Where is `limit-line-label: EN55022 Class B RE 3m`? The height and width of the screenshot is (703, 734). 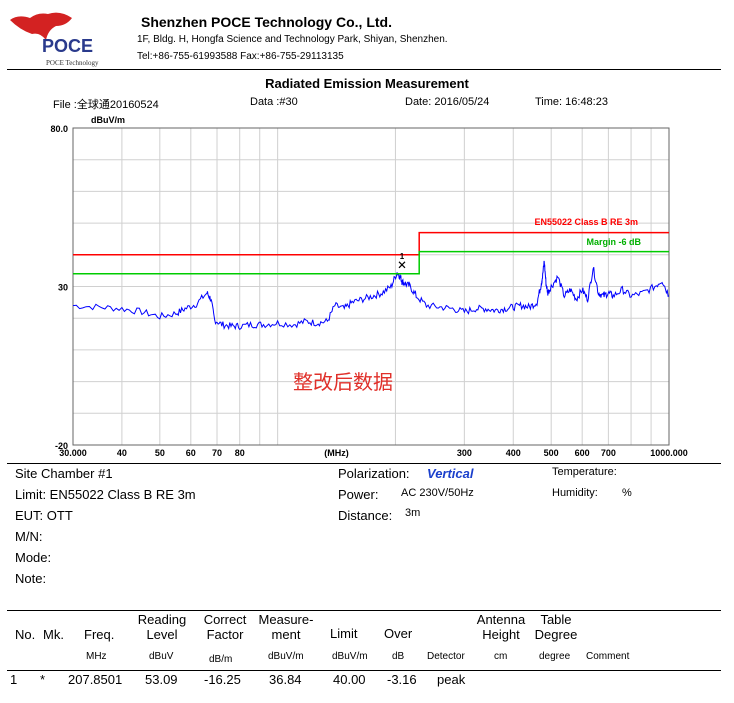
limit-line-label: EN55022 Class B RE 3m is located at coordinates (586, 222).